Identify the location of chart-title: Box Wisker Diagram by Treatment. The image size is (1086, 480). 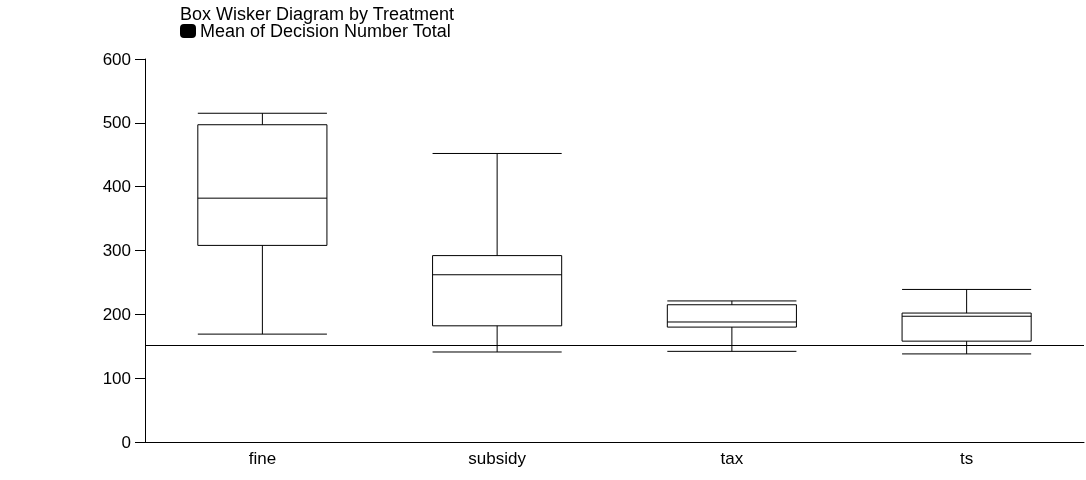
(317, 14).